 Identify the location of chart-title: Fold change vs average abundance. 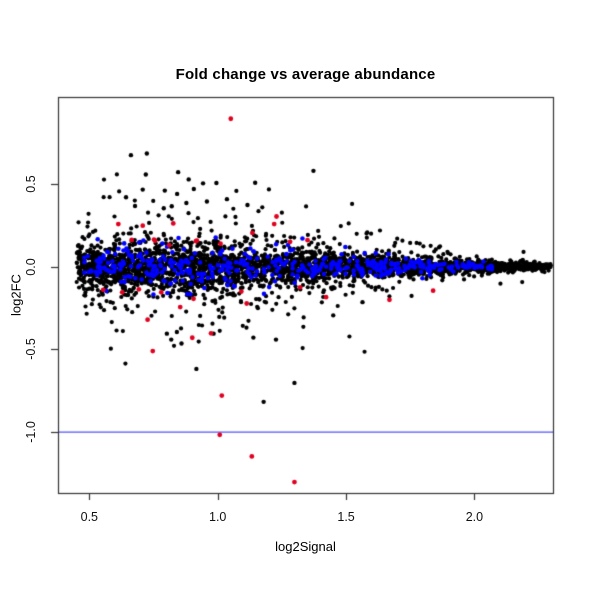
(305, 74).